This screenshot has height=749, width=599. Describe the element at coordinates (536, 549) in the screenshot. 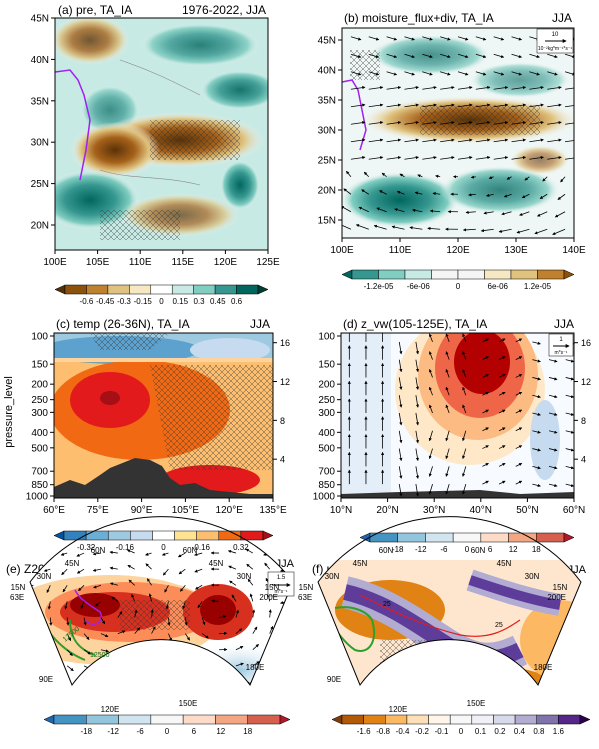

I see `panel-d-cbar-label: 18` at that location.